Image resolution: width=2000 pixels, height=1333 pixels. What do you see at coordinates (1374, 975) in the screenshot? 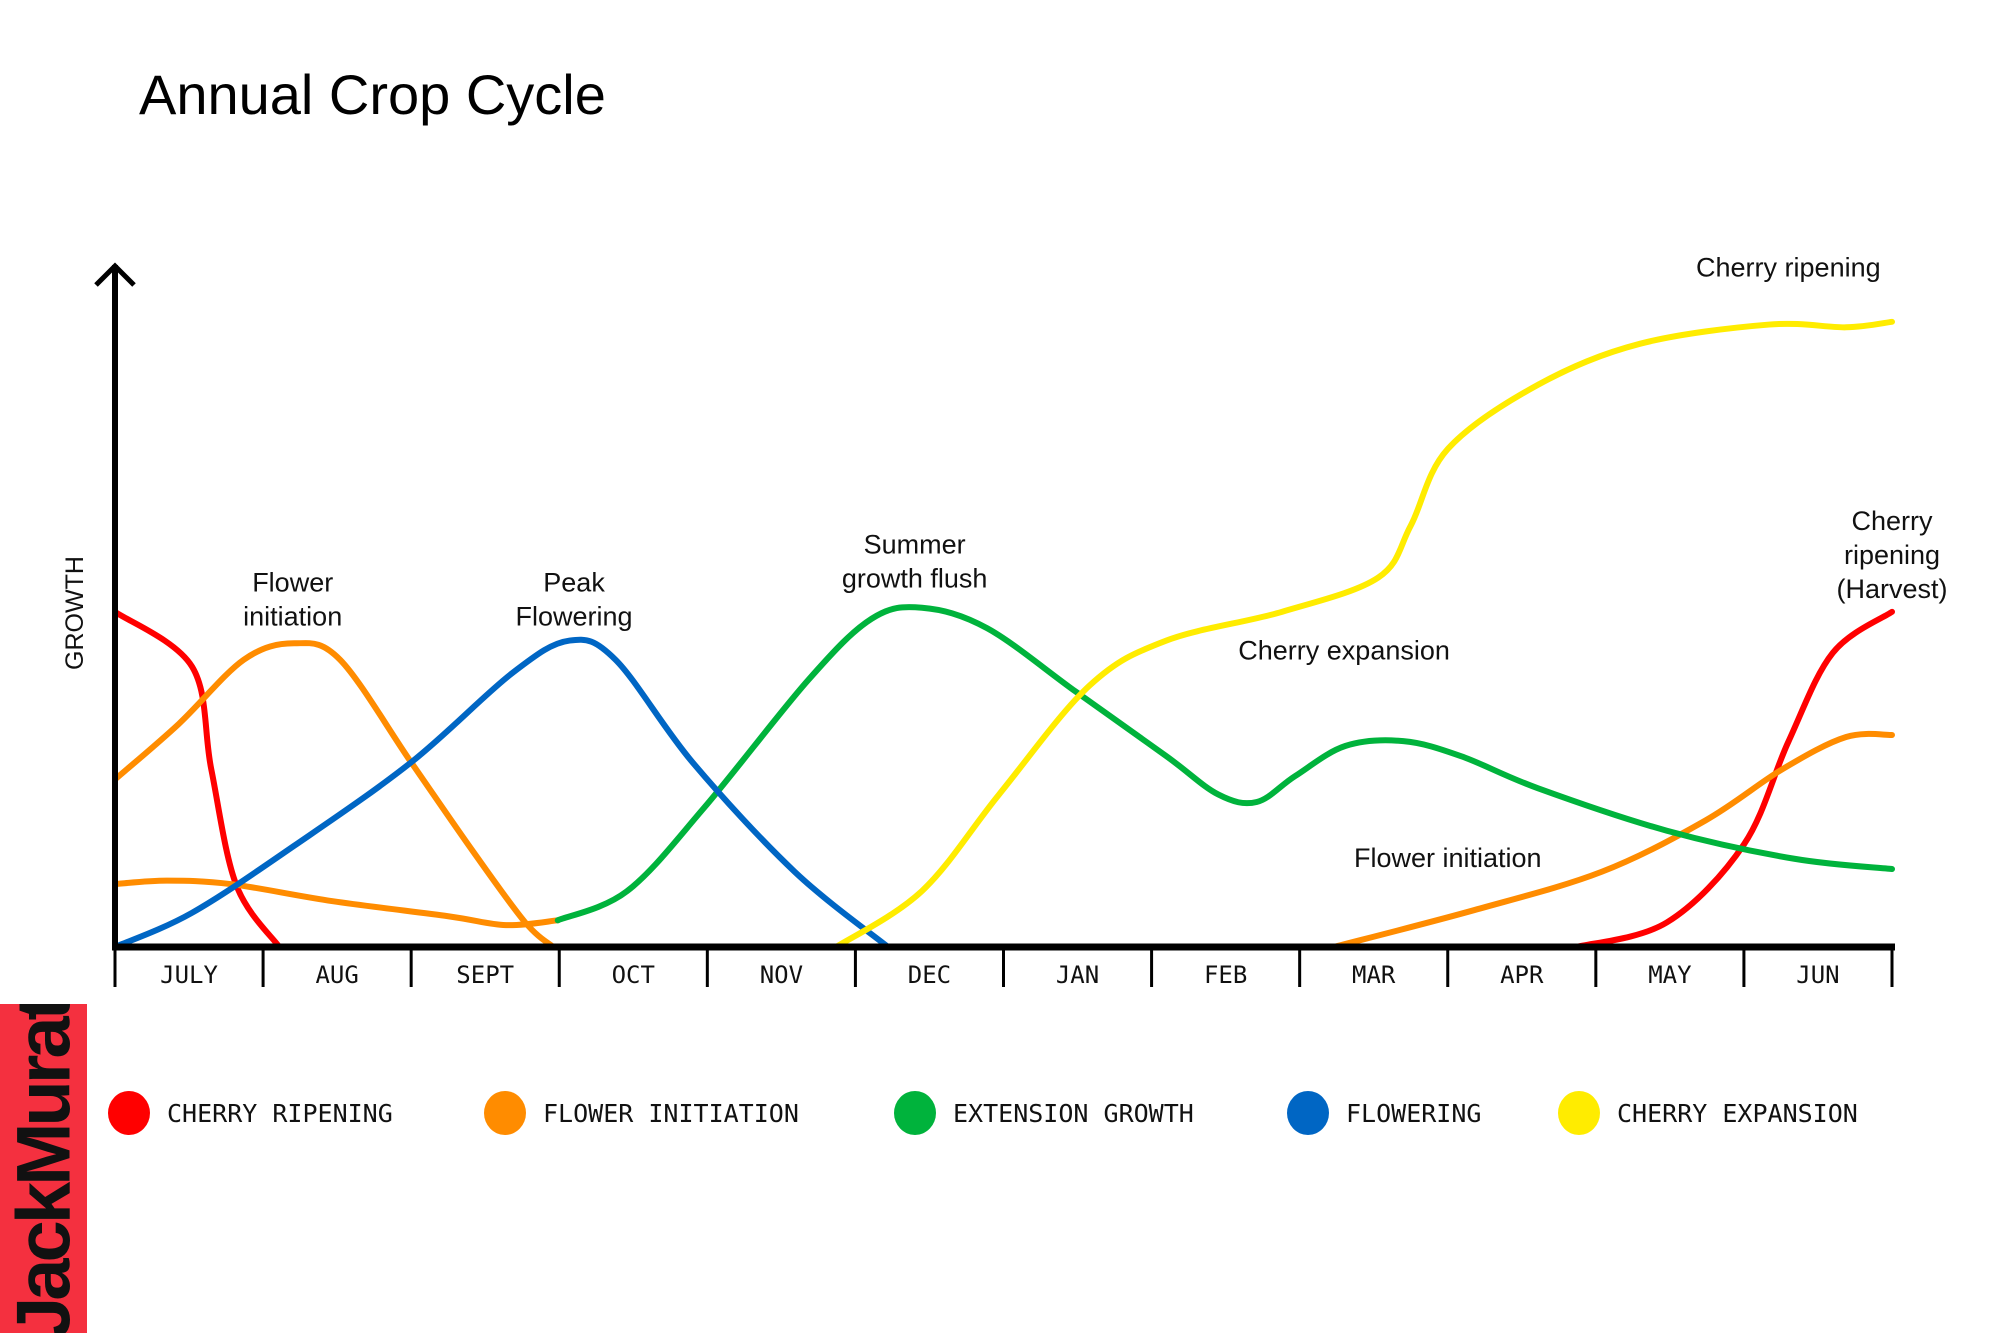
I see `x-tick-label: MAR` at bounding box center [1374, 975].